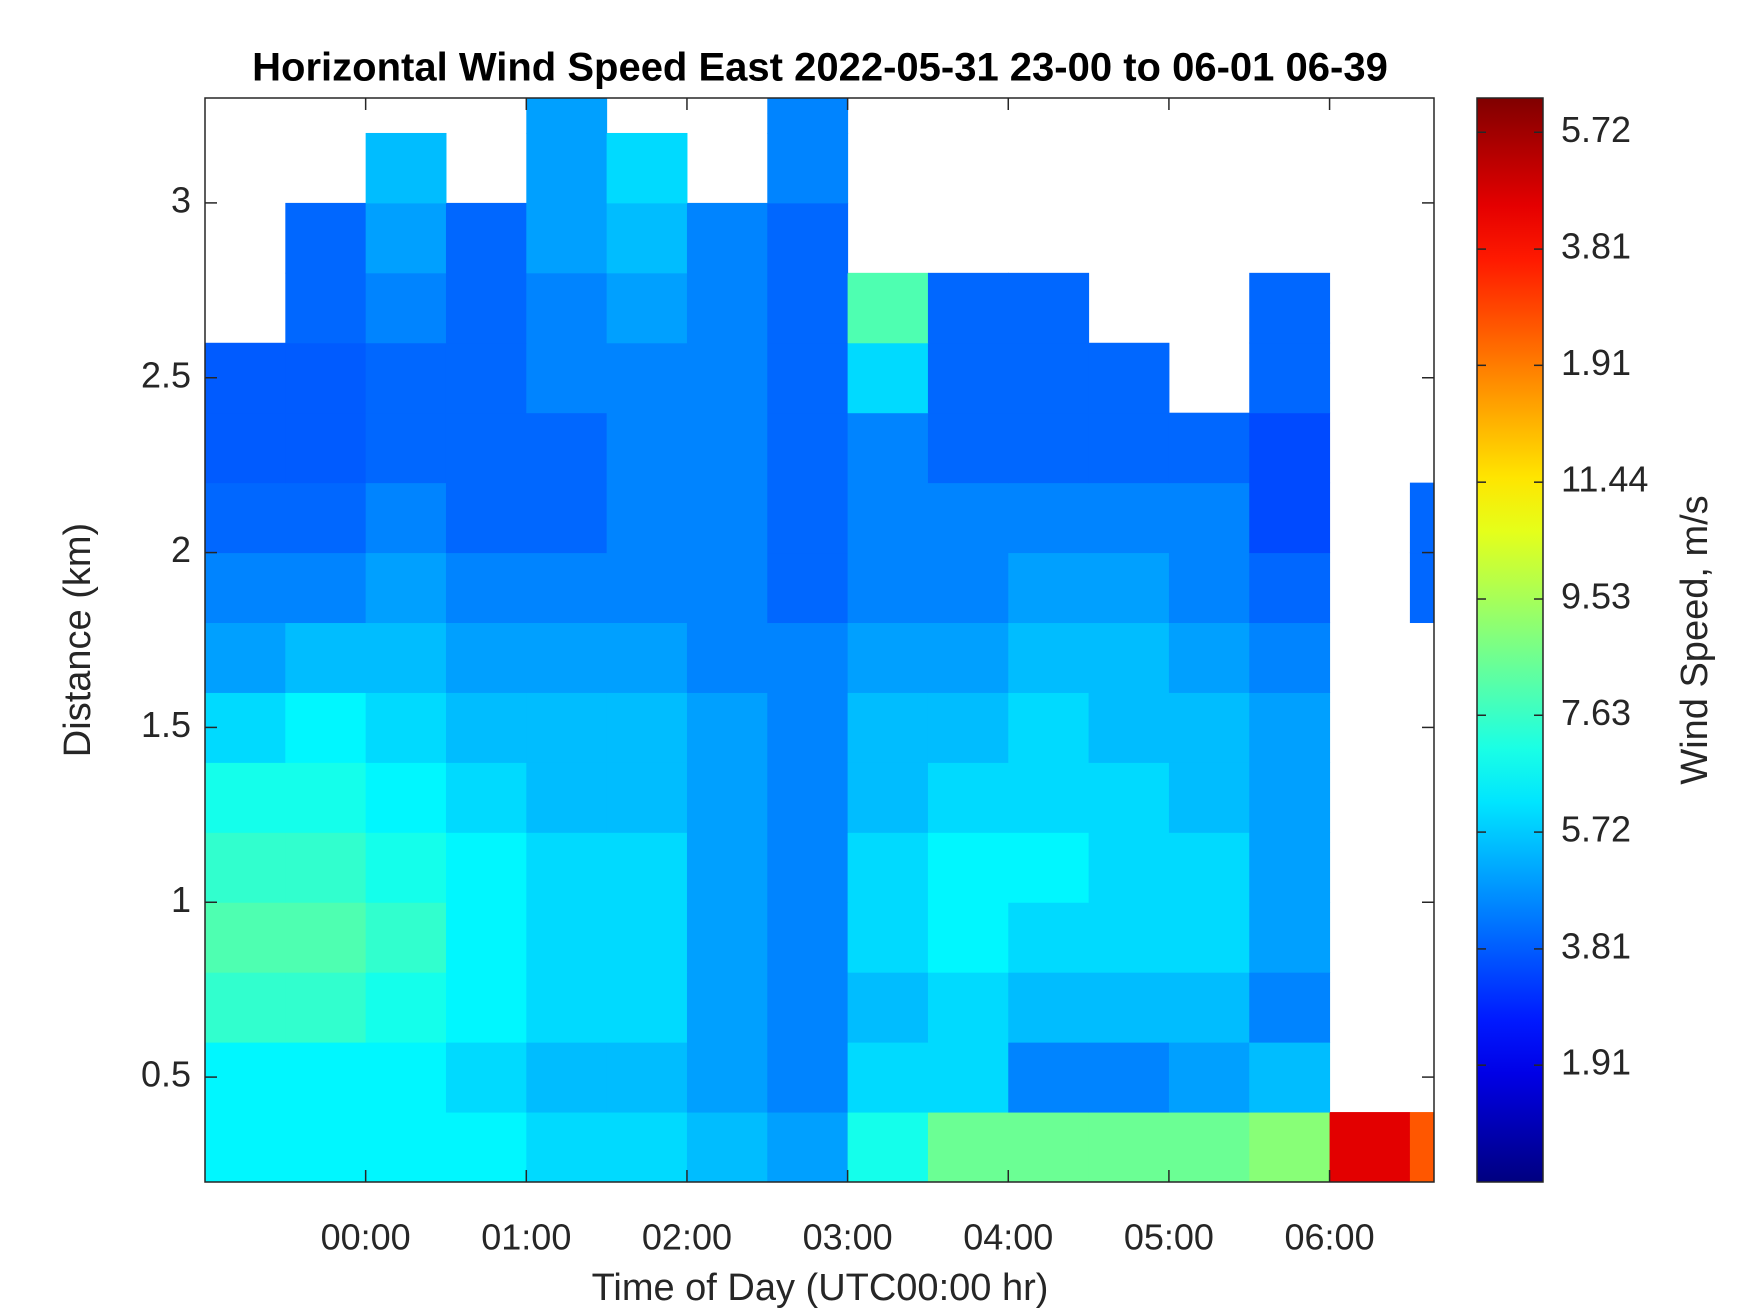 The width and height of the screenshot is (1750, 1313). What do you see at coordinates (1596, 246) in the screenshot?
I see `colorbar-tick-label: 3.81` at bounding box center [1596, 246].